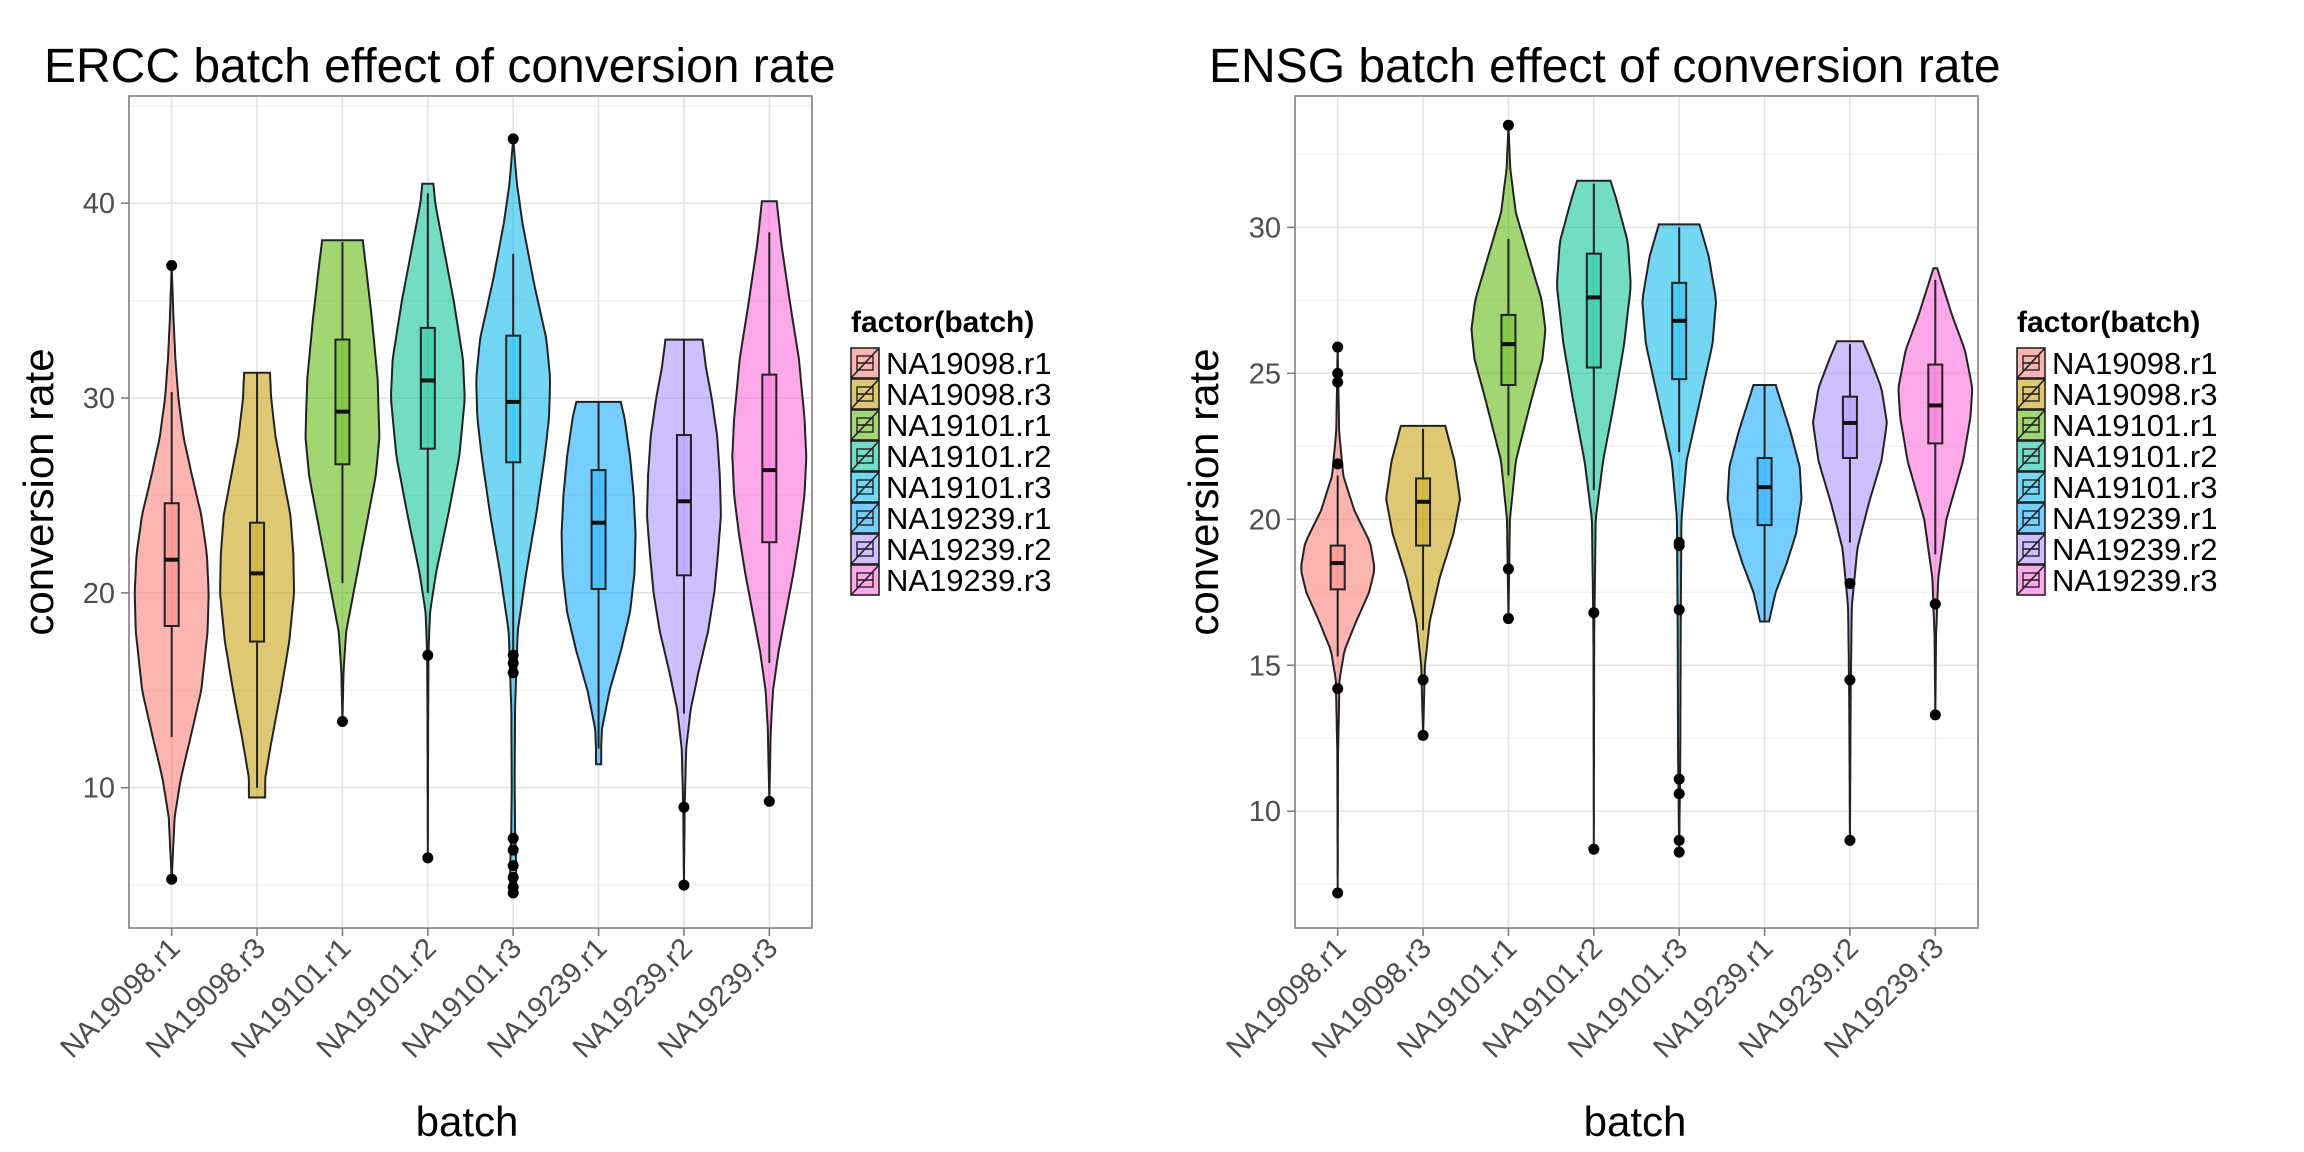 The image size is (2304, 1152). I want to click on y-tick-label: 15, so click(1265, 666).